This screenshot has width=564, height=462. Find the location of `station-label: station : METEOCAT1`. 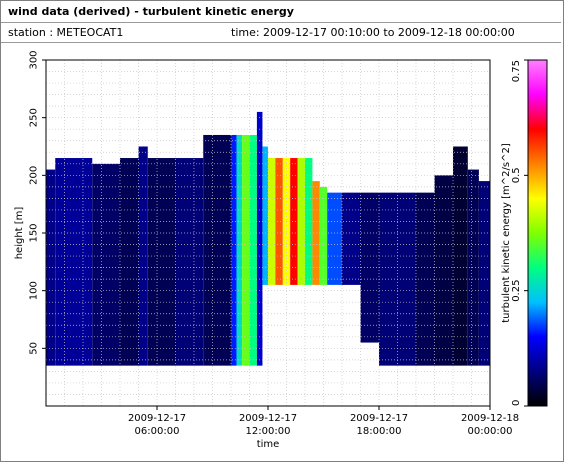

station-label: station : METEOCAT1 is located at coordinates (66, 32).